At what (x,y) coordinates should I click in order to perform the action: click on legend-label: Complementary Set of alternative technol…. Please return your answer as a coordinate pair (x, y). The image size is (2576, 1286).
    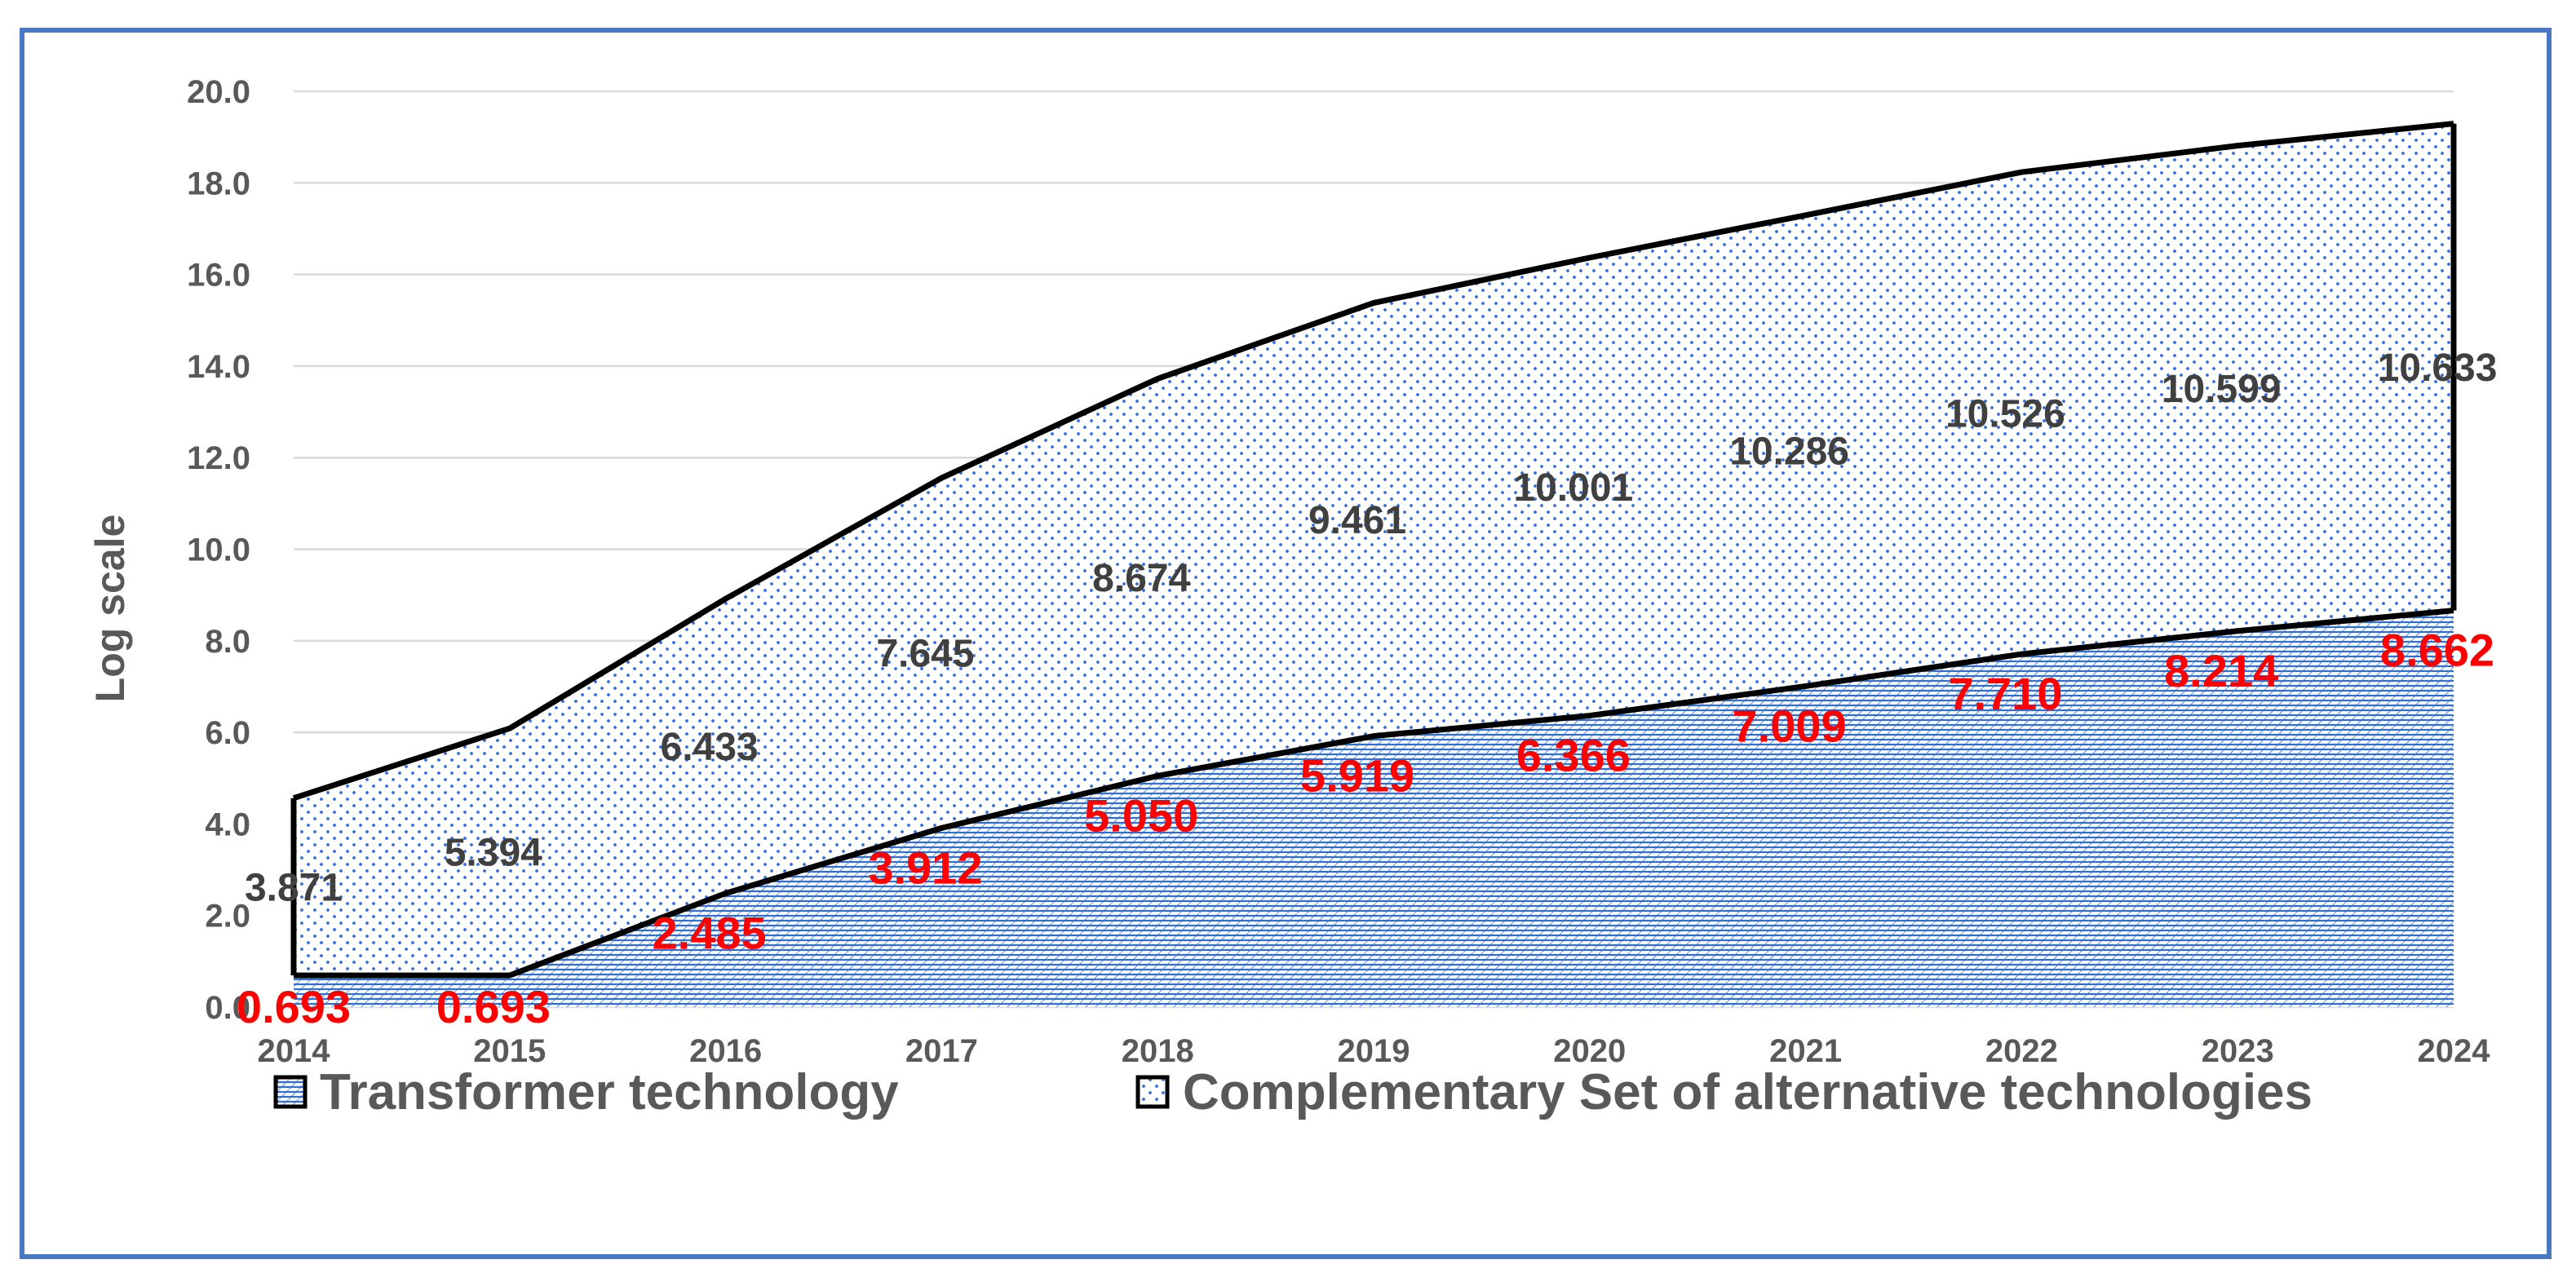
    Looking at the image, I should click on (1748, 1092).